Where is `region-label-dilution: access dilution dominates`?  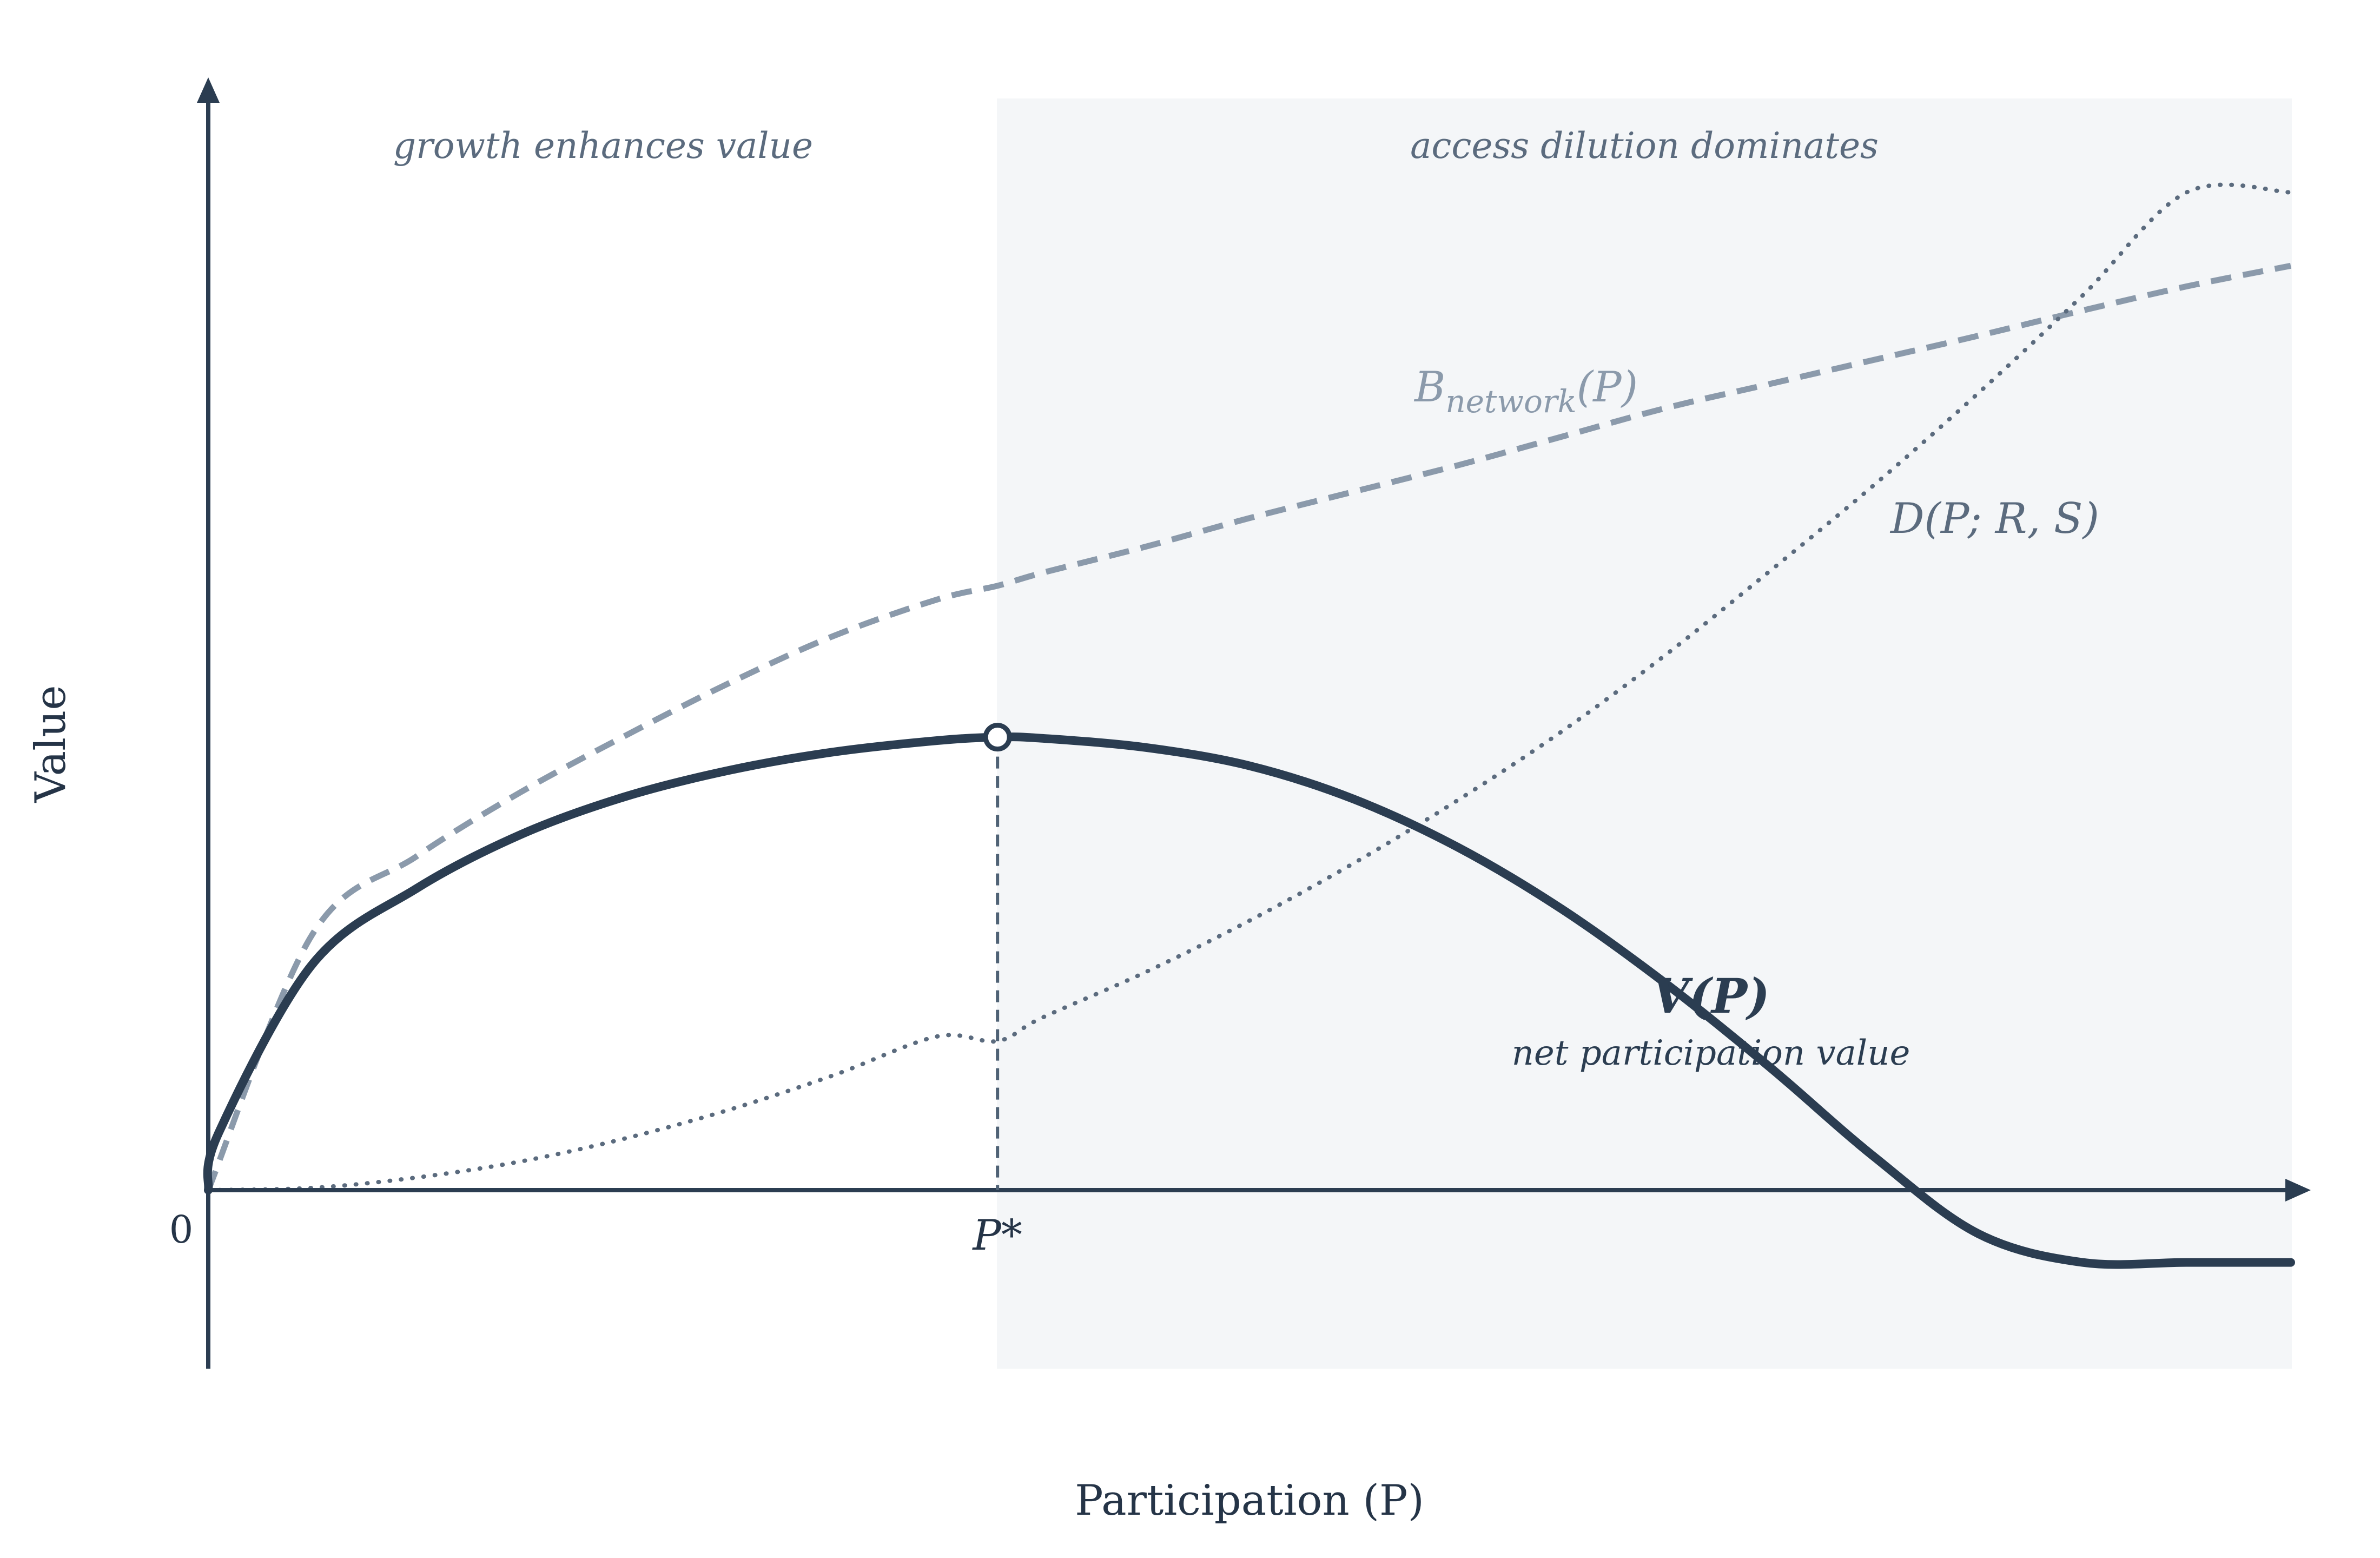 region-label-dilution: access dilution dominates is located at coordinates (1645, 146).